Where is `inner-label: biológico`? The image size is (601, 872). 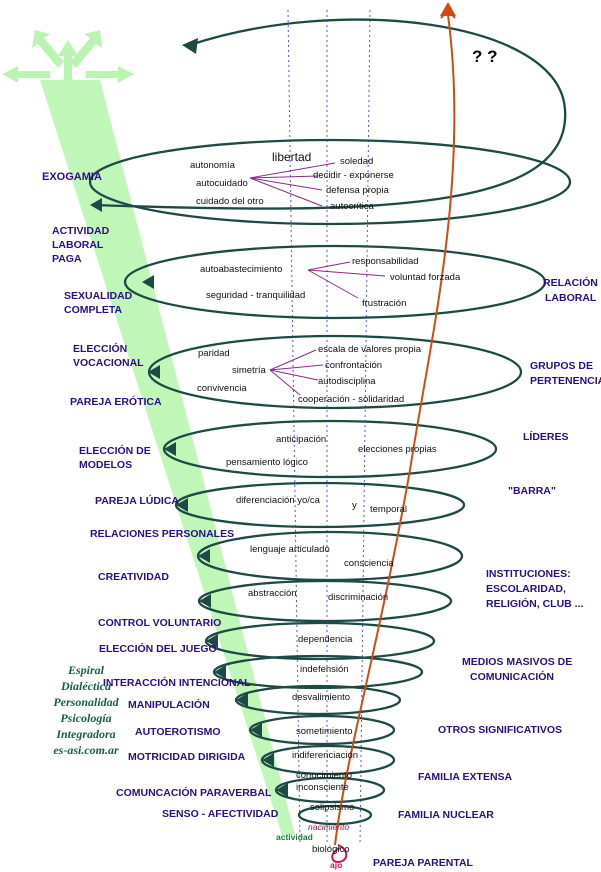
inner-label: biológico is located at coordinates (331, 849).